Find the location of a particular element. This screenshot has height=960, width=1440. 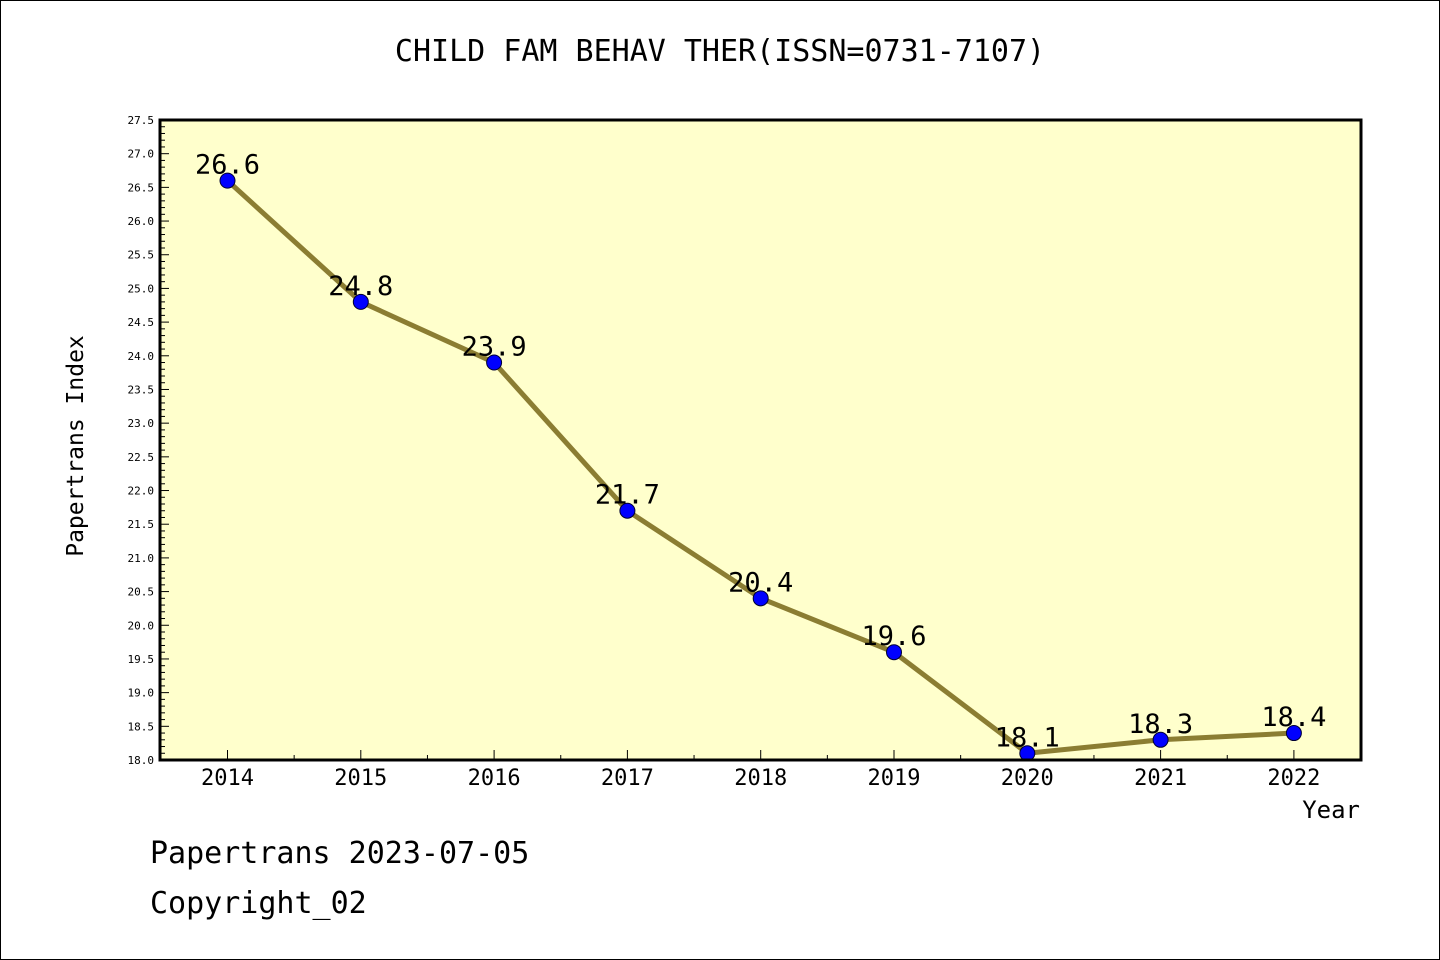

y-tick-label: 19.5 is located at coordinates (141, 659).